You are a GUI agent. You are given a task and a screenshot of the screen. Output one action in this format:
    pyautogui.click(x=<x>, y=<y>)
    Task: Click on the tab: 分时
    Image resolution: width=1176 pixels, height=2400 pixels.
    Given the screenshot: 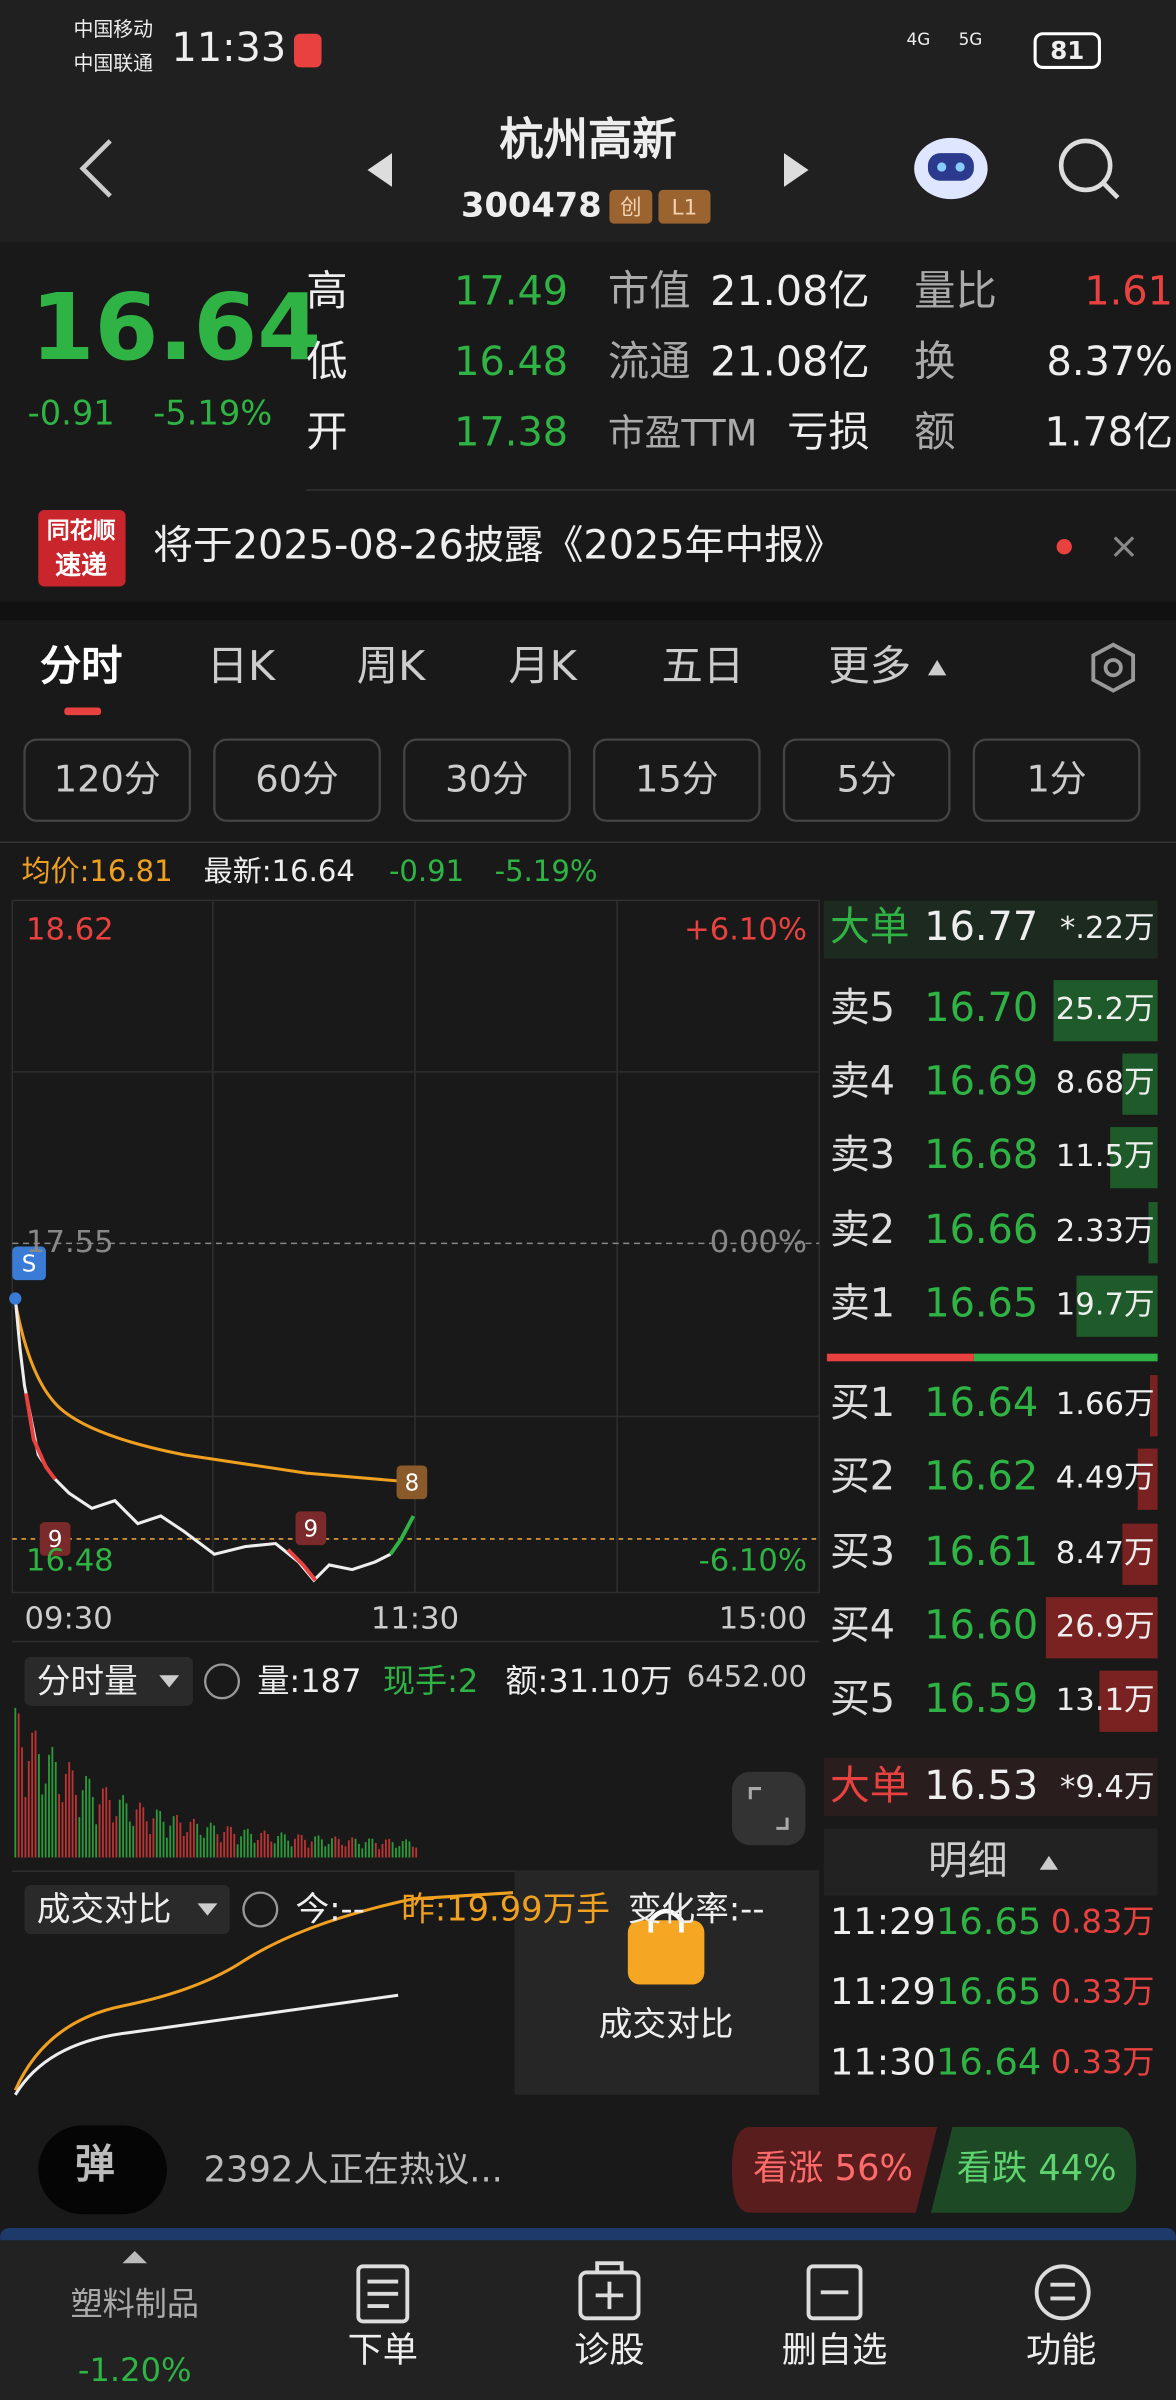 What is the action you would take?
    pyautogui.click(x=81, y=666)
    